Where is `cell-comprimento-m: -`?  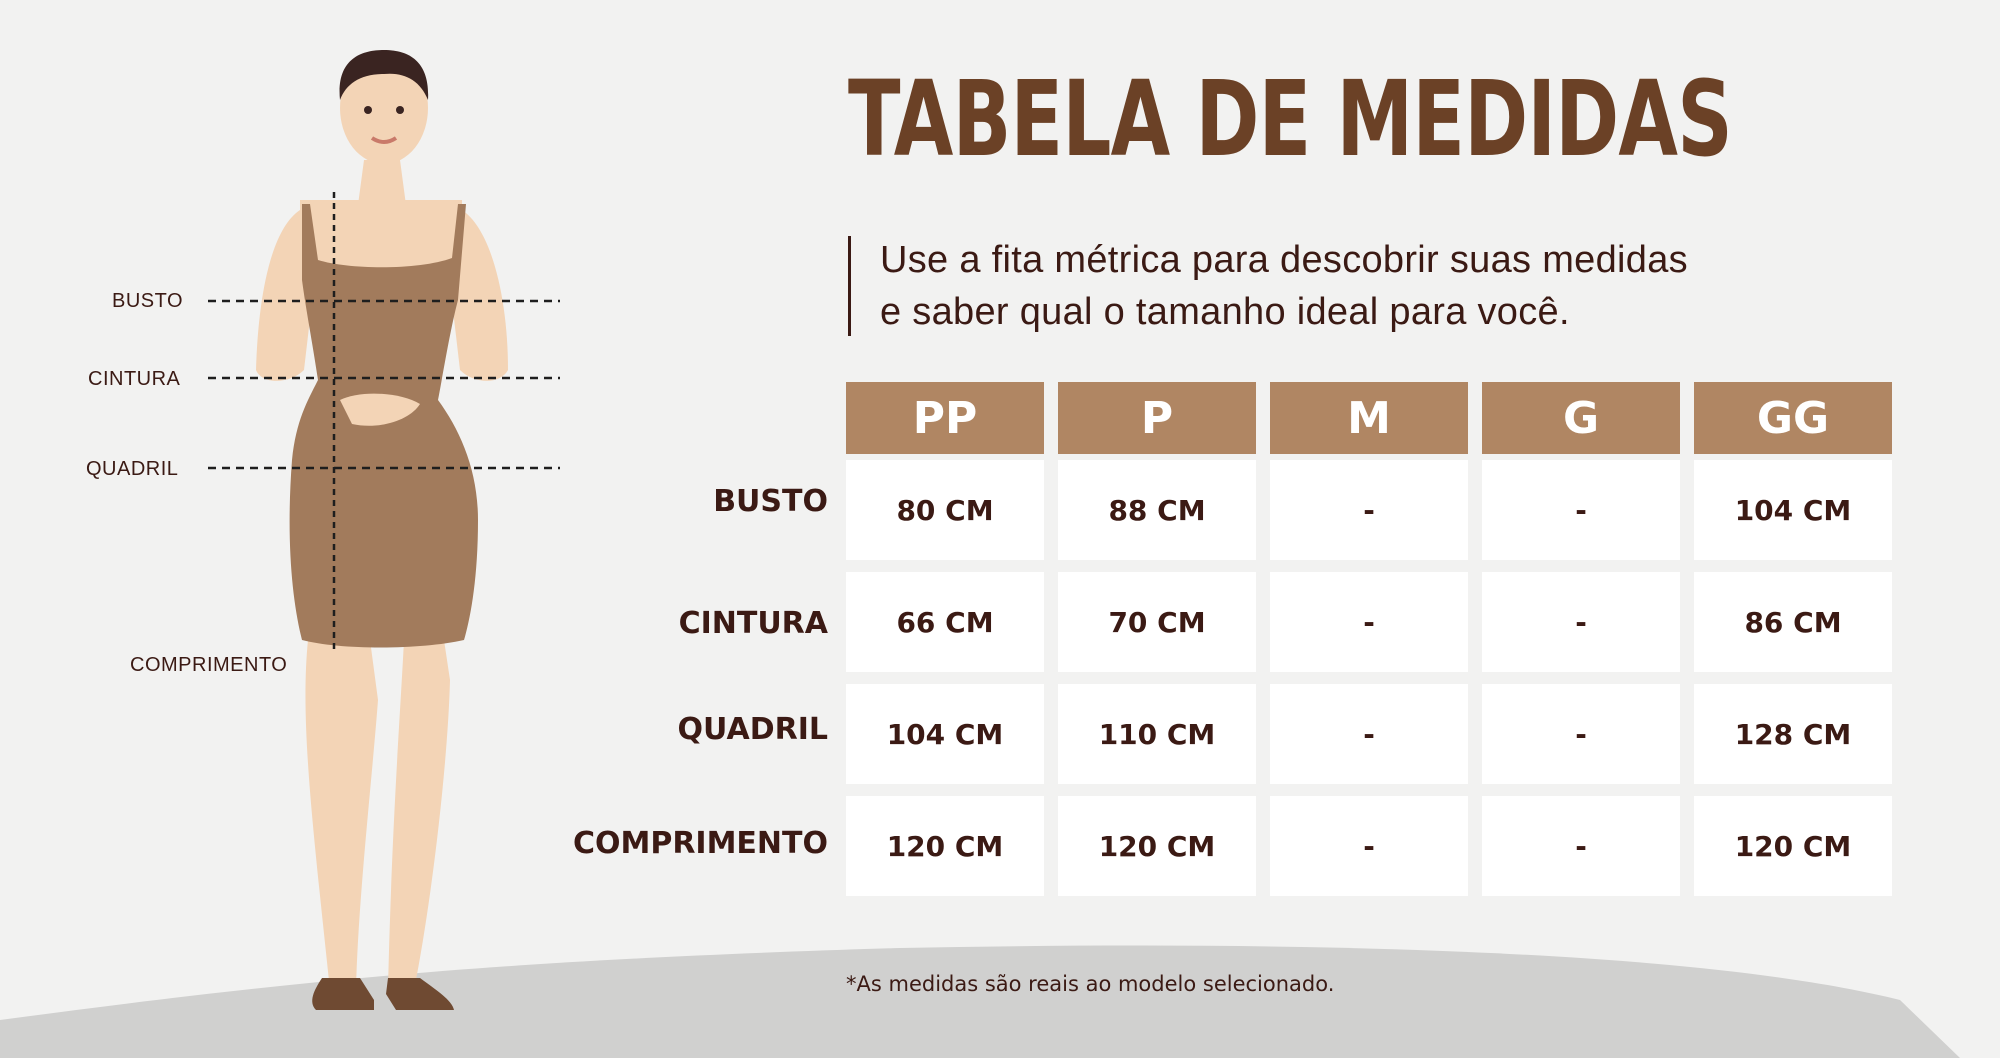 cell-comprimento-m: - is located at coordinates (1369, 846).